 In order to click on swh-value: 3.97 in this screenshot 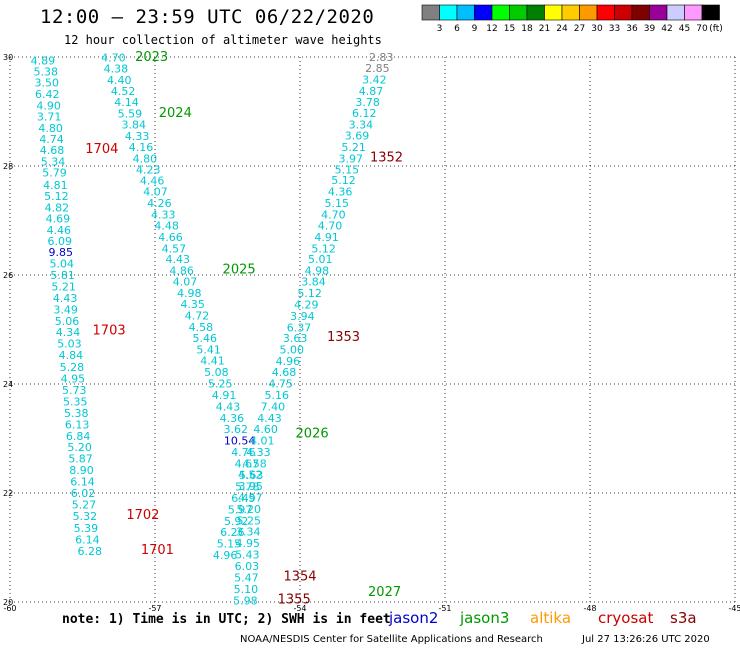, I will do `click(351, 158)`.